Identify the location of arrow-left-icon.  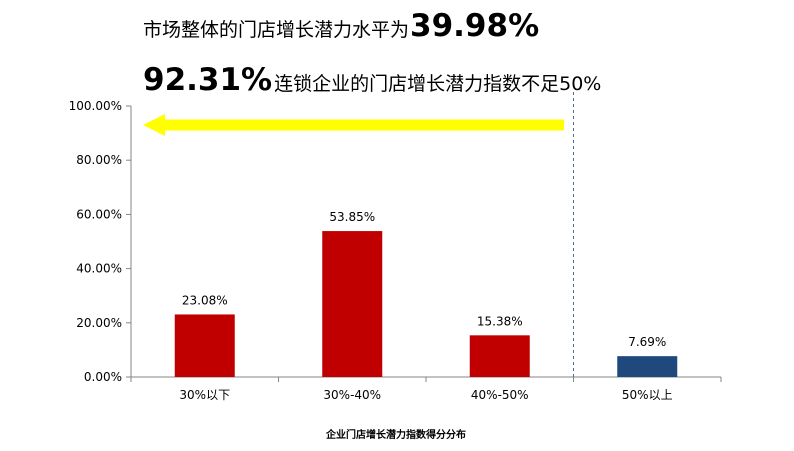
(353, 125).